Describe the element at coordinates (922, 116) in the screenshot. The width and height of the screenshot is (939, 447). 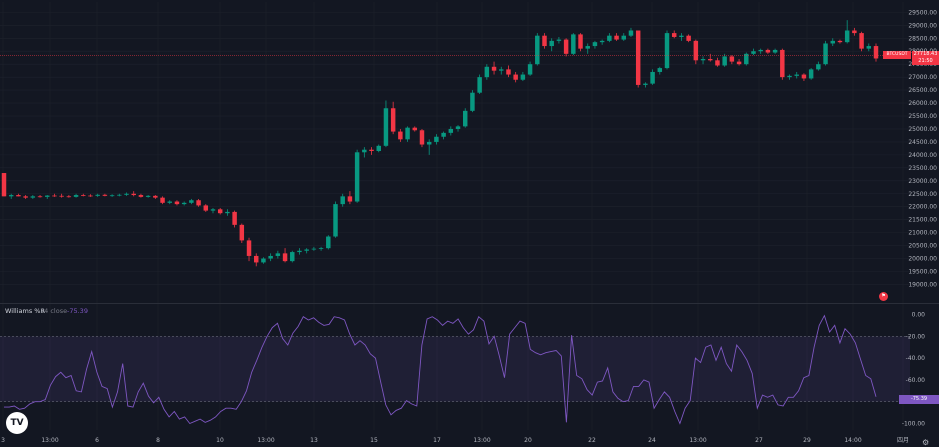
I see `price-tick-label: 25500.00` at that location.